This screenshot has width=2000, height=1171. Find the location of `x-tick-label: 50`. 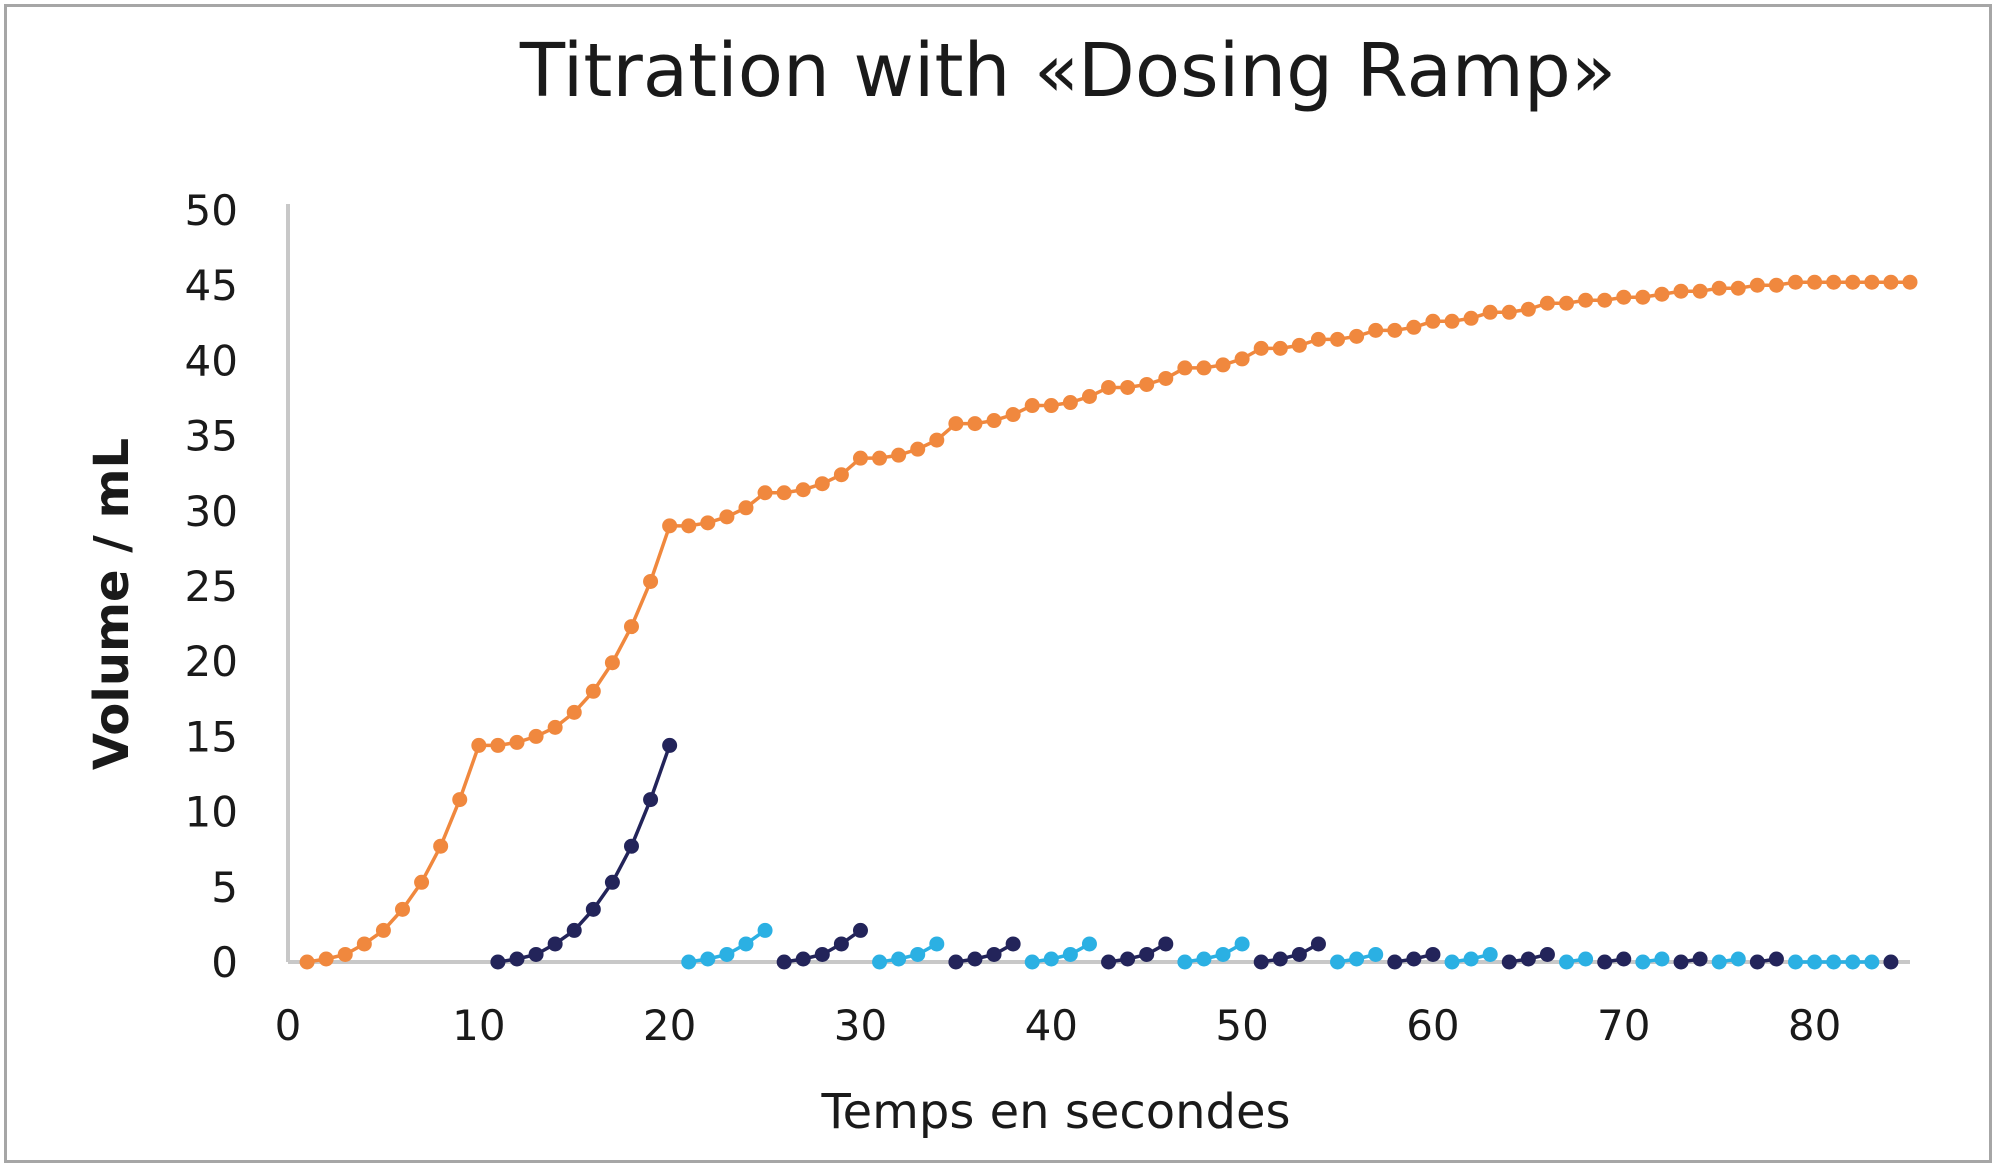

x-tick-label: 50 is located at coordinates (1241, 1025).